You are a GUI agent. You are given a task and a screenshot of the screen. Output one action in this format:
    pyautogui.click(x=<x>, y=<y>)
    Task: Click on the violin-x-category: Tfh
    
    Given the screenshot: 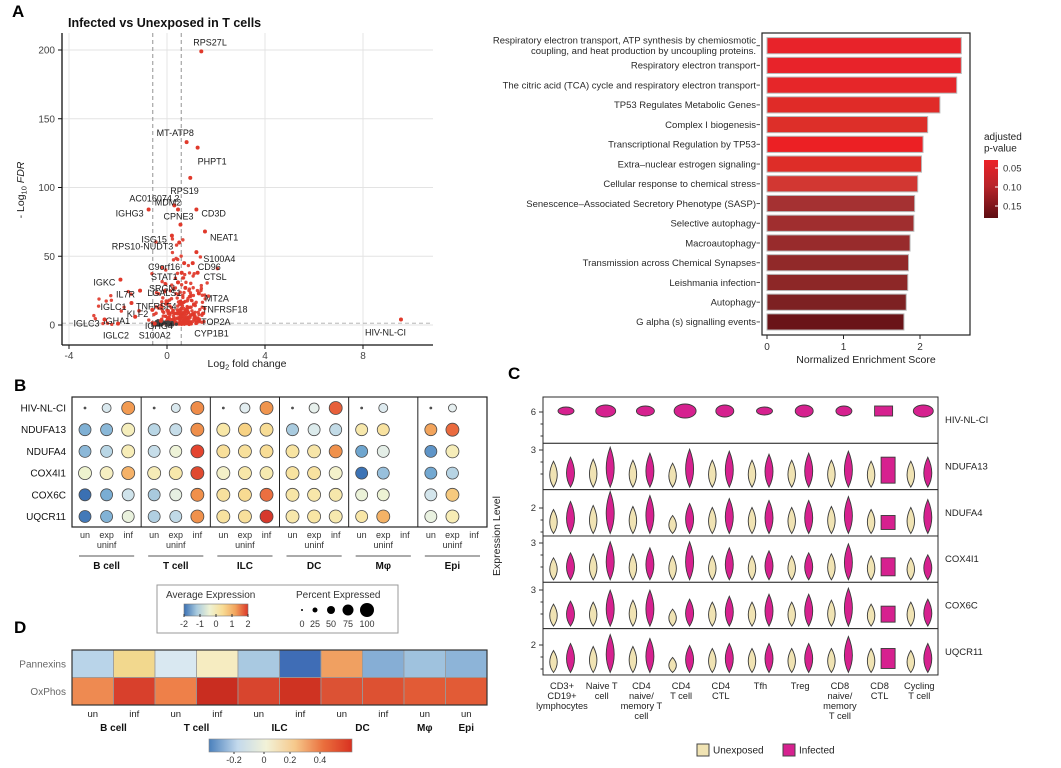 What is the action you would take?
    pyautogui.click(x=760, y=686)
    